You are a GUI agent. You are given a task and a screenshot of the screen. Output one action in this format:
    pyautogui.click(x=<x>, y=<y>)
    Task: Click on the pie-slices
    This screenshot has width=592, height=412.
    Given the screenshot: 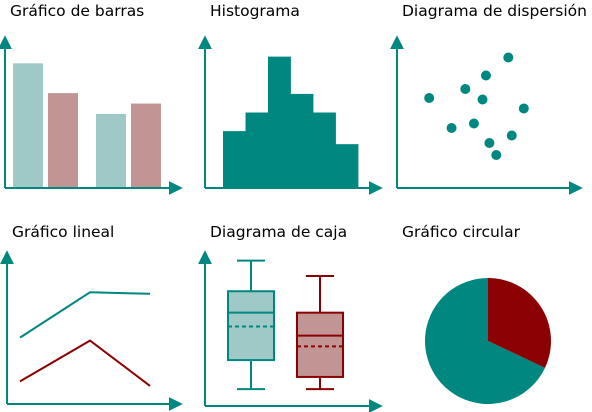 What is the action you would take?
    pyautogui.click(x=487, y=341)
    